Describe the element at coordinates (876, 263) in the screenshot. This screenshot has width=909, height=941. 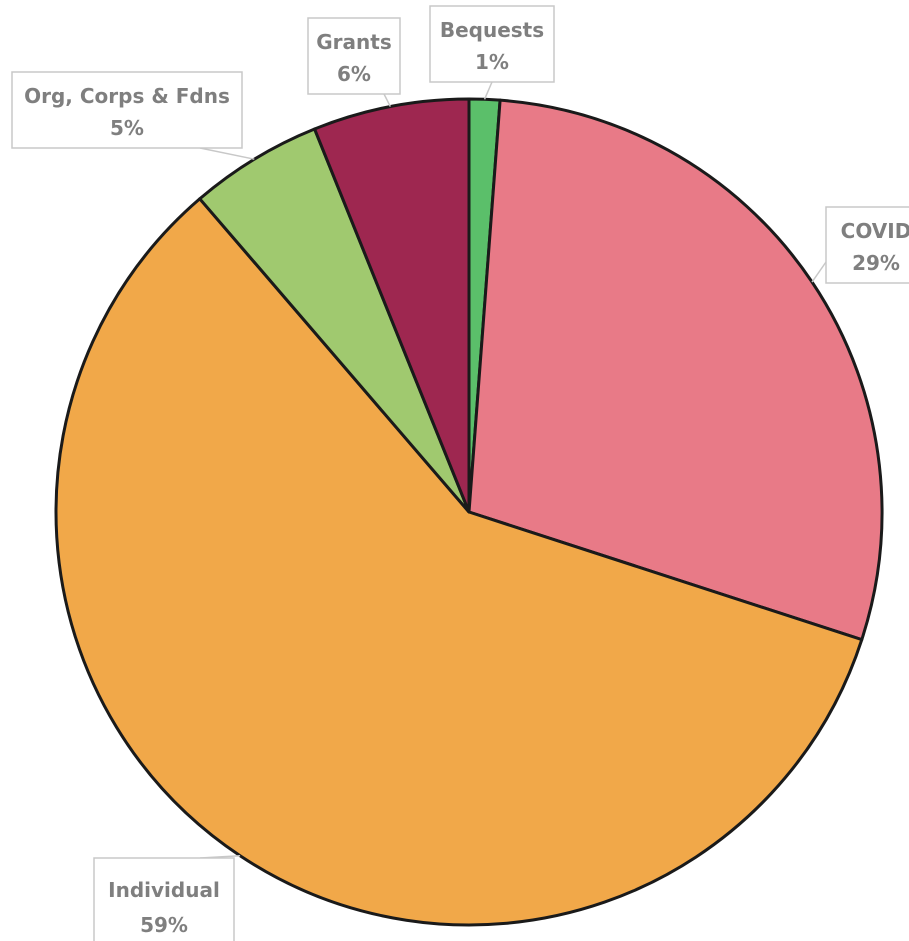
I see `callout-covid-percent: 29%` at that location.